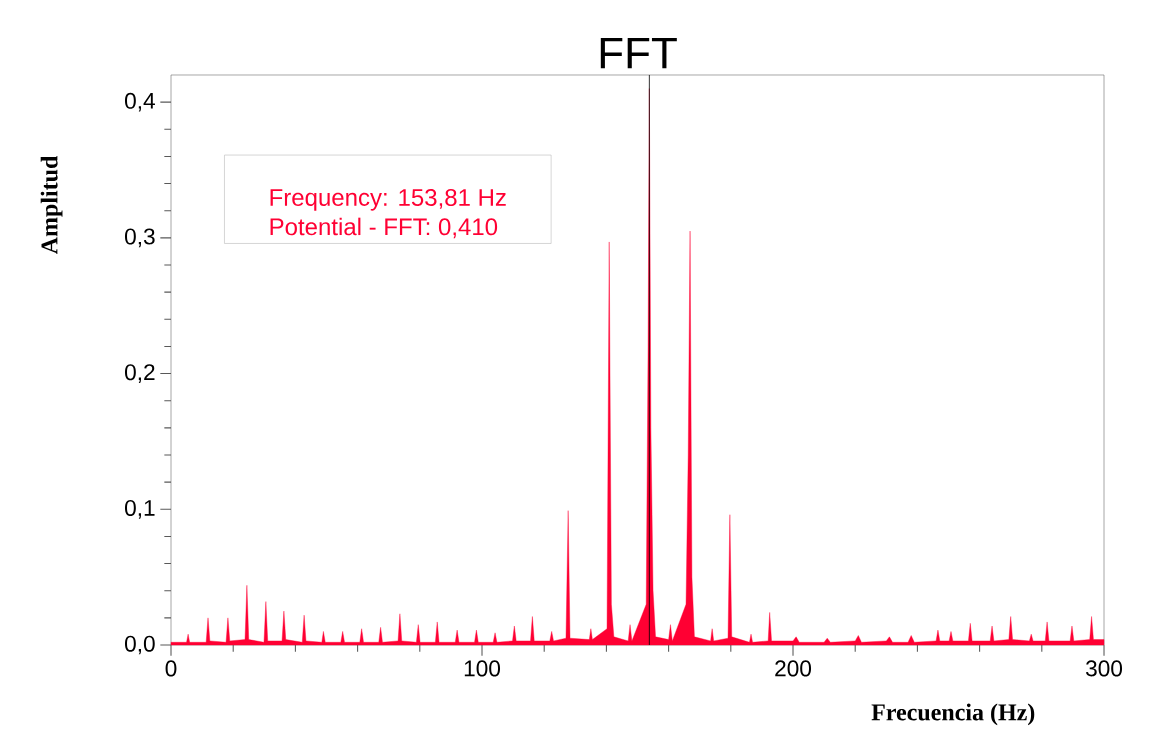  I want to click on y-tick-label: 0,1, so click(139, 509).